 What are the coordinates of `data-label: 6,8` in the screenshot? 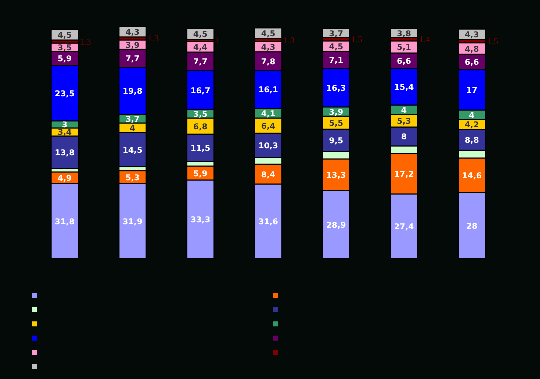 It's located at (201, 127).